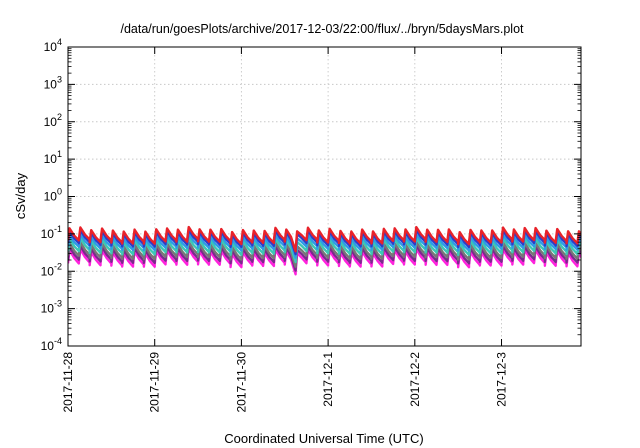 This screenshot has height=448, width=640. What do you see at coordinates (68, 382) in the screenshot?
I see `x-tick-label: 2017-11-28` at bounding box center [68, 382].